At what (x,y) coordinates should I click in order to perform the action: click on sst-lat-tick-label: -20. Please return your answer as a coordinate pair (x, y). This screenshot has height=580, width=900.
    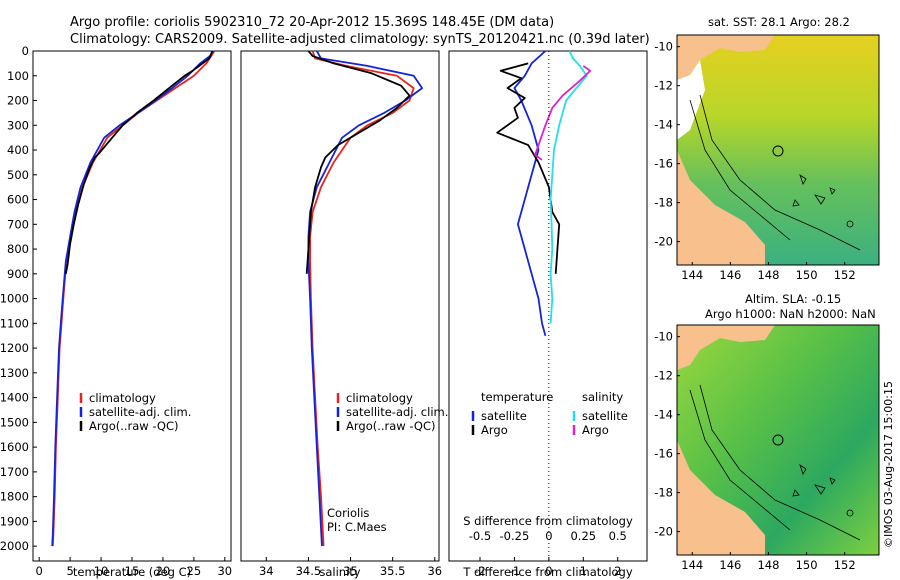
    Looking at the image, I should click on (663, 242).